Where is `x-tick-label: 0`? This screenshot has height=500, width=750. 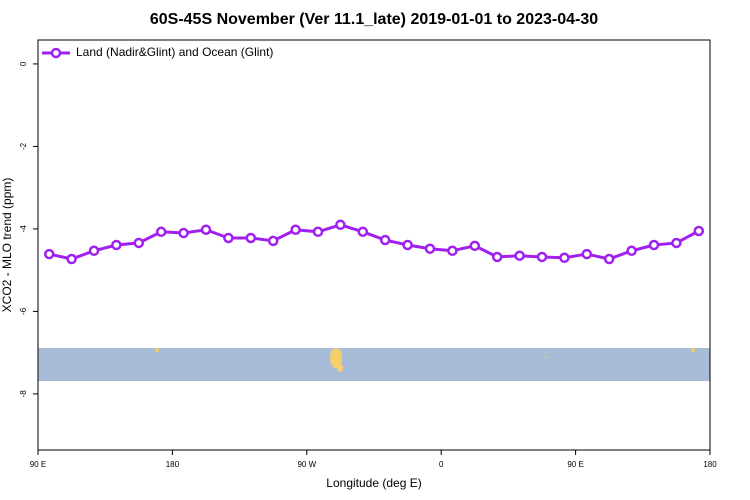
x-tick-label: 0 is located at coordinates (441, 464).